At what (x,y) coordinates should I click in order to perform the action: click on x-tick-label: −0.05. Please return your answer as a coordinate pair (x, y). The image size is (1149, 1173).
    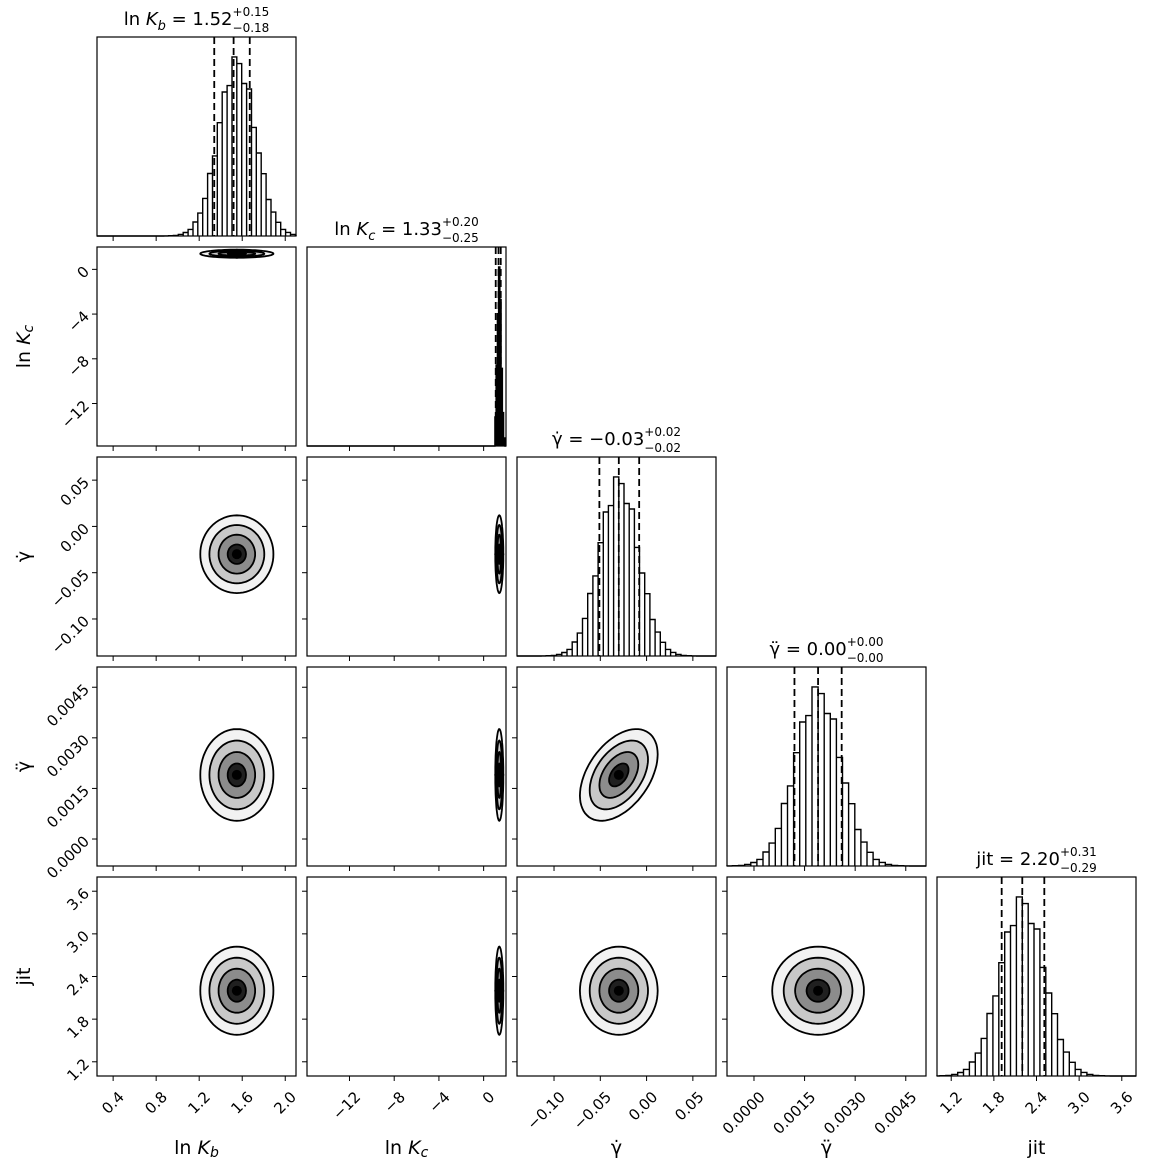
    Looking at the image, I should click on (592, 1110).